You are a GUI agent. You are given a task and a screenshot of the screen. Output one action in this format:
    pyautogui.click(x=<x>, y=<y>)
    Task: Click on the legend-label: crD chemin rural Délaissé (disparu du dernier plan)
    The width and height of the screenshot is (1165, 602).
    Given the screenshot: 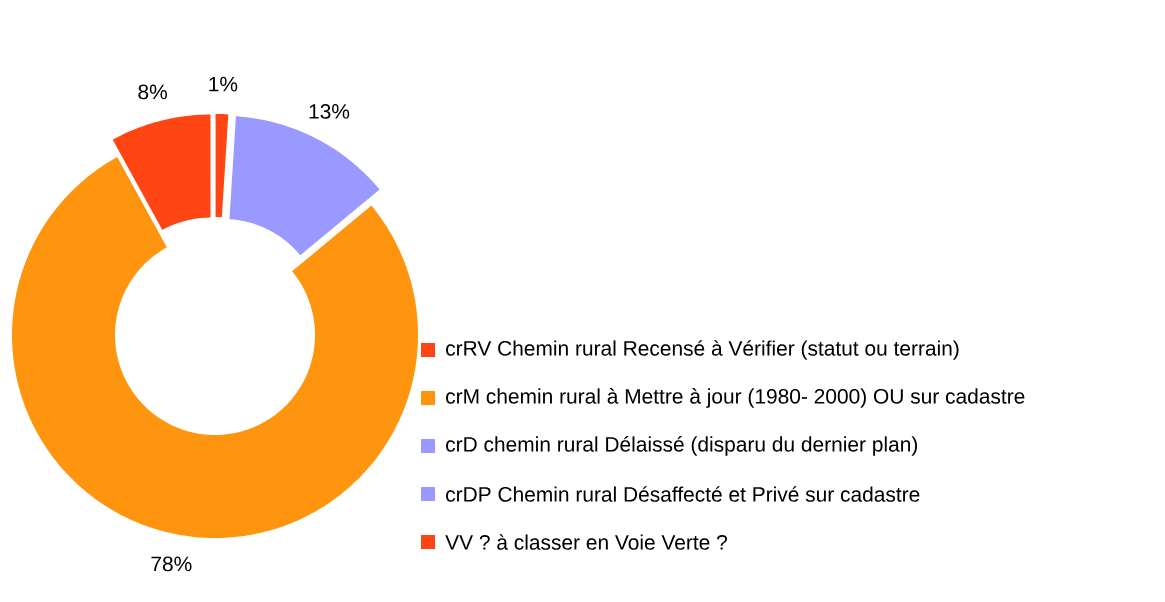 What is the action you would take?
    pyautogui.click(x=682, y=446)
    